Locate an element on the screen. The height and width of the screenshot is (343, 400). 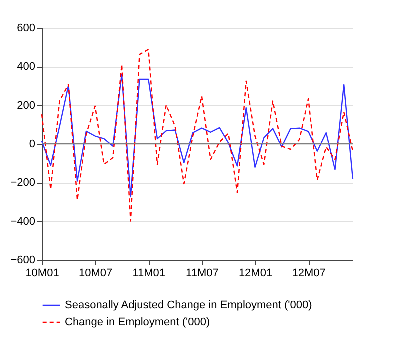
legend-label: Change in Employment ('000) is located at coordinates (137, 322).